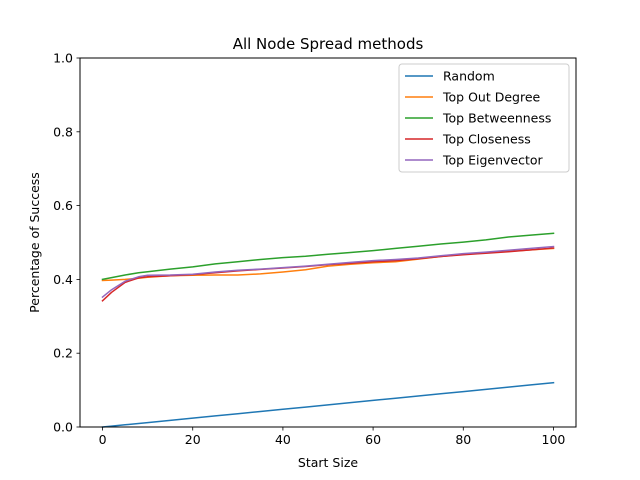 The width and height of the screenshot is (640, 480). I want to click on legend-label: Top Betweenness, so click(496, 118).